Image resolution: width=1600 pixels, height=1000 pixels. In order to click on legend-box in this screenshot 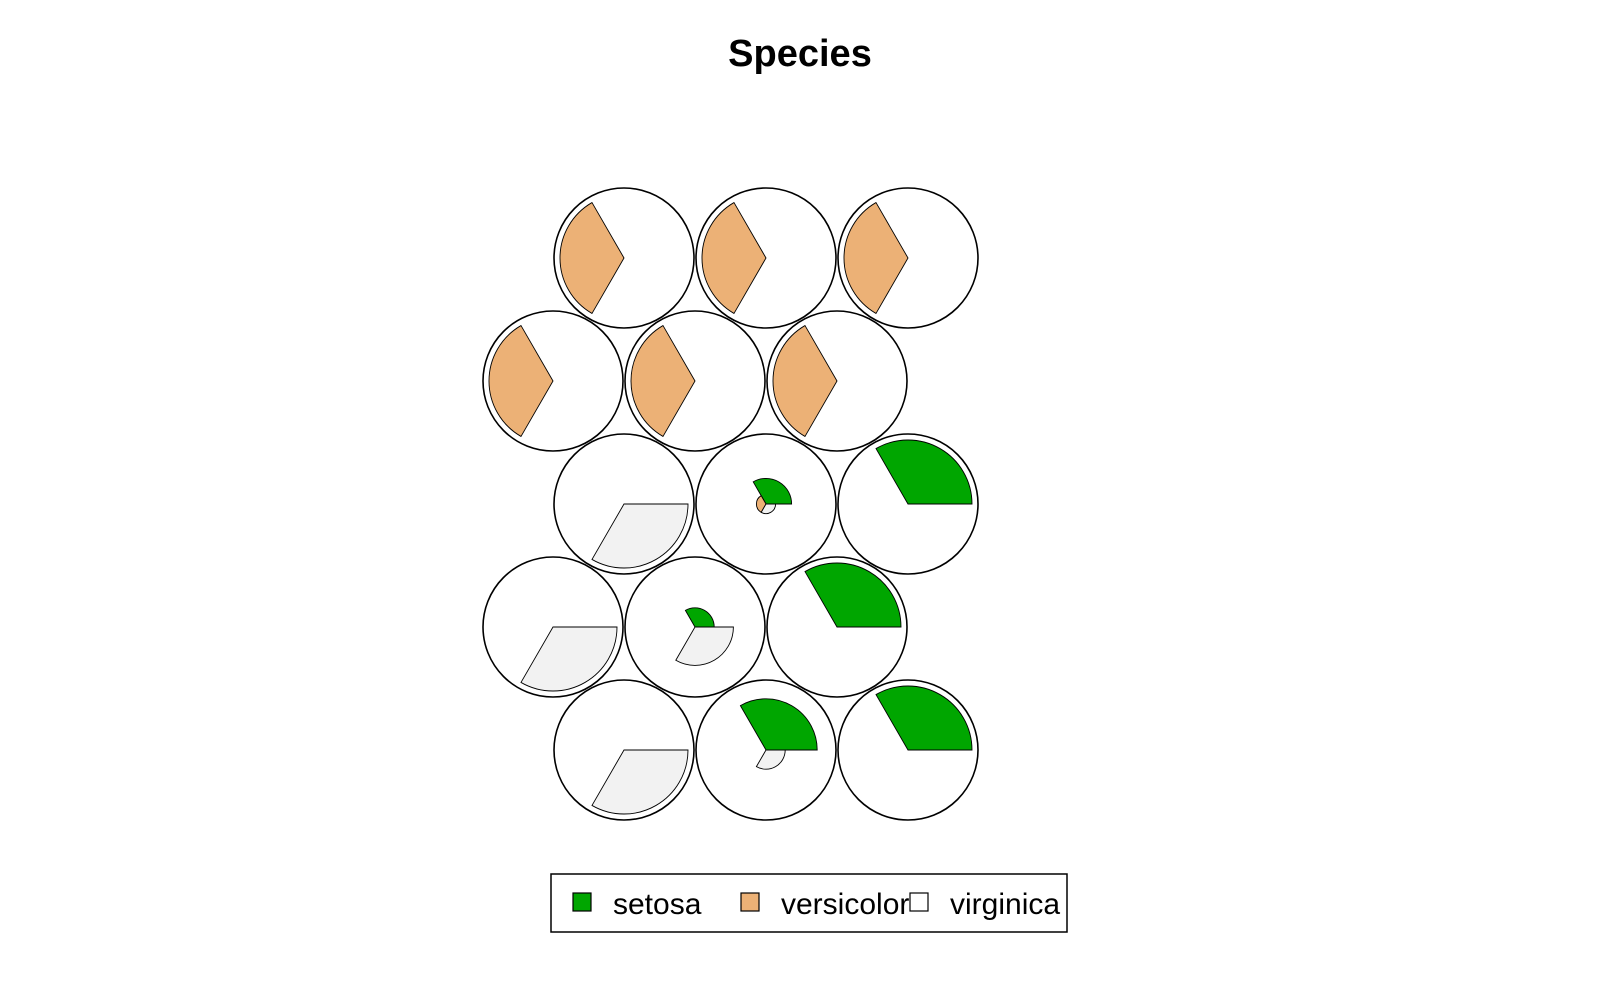, I will do `click(809, 903)`.